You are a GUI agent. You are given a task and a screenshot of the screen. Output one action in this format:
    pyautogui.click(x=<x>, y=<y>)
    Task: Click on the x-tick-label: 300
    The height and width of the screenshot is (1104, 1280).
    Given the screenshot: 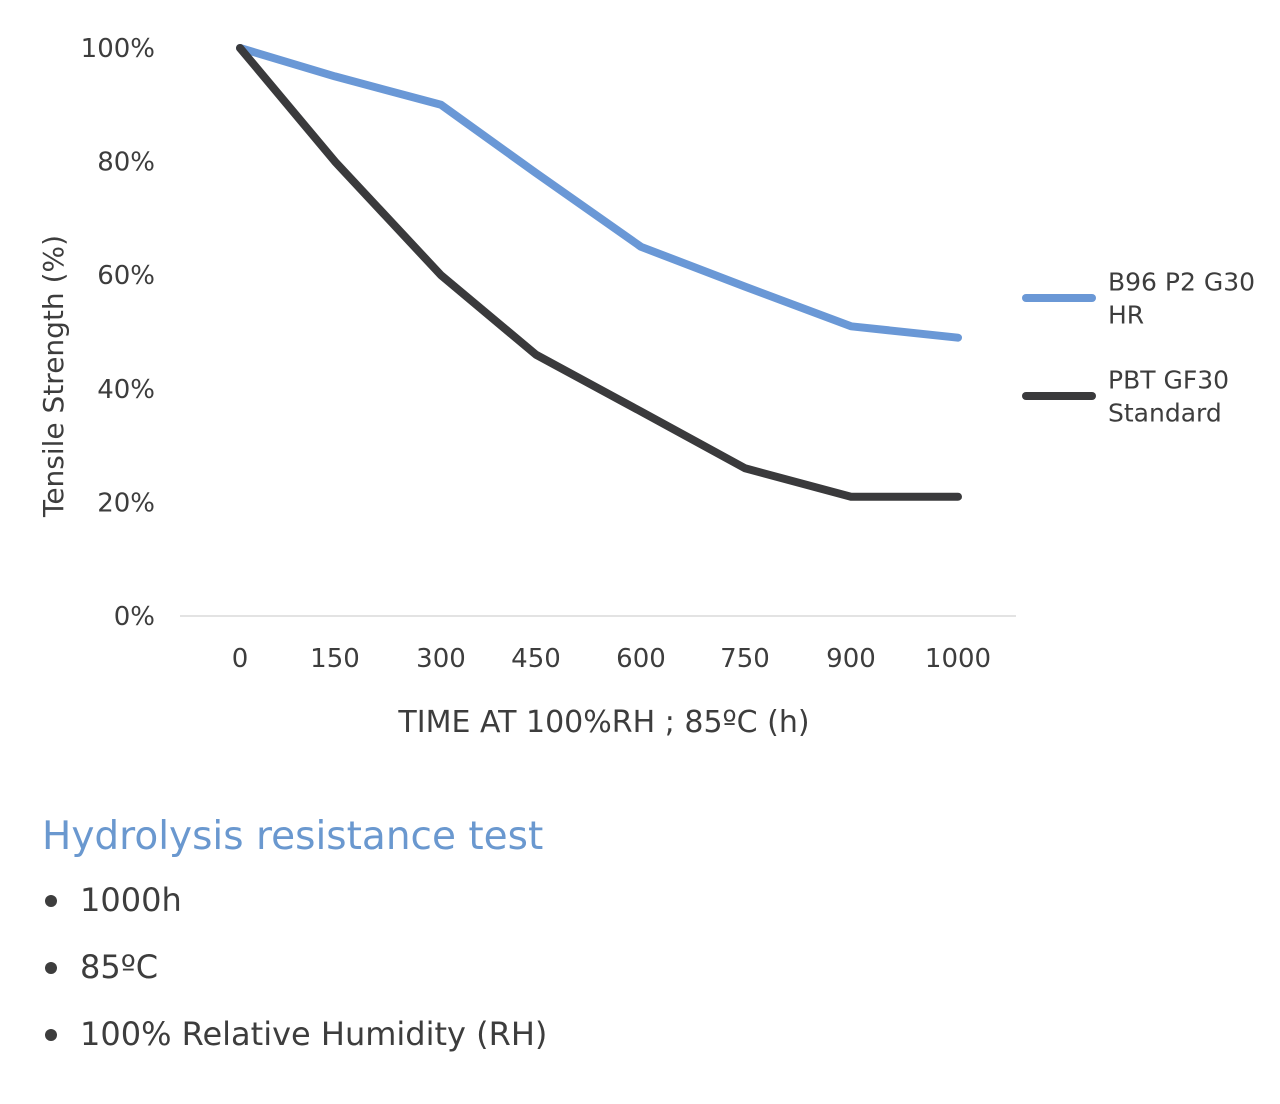 What is the action you would take?
    pyautogui.click(x=441, y=659)
    